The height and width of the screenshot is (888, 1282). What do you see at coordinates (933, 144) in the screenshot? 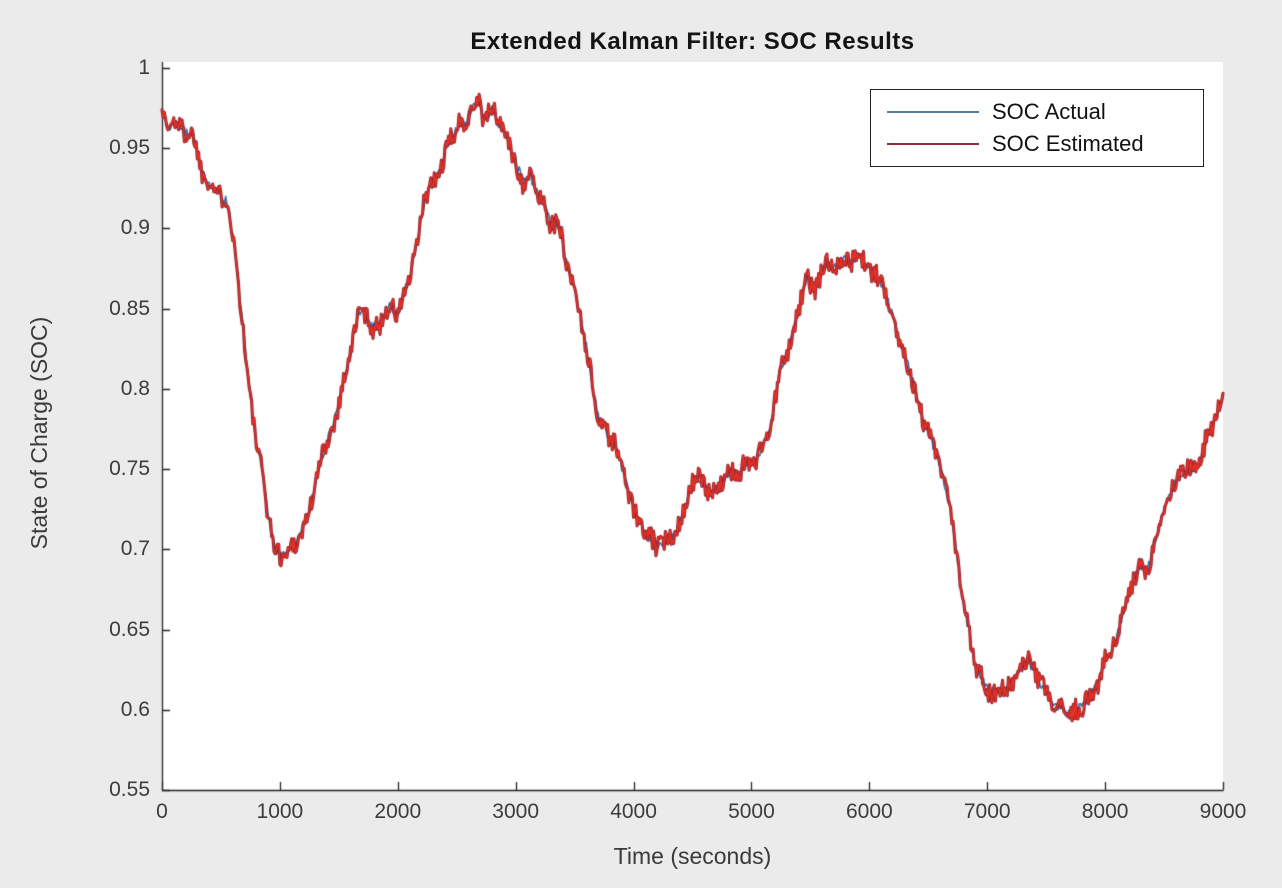
I see `legend-line-sample-estimated` at bounding box center [933, 144].